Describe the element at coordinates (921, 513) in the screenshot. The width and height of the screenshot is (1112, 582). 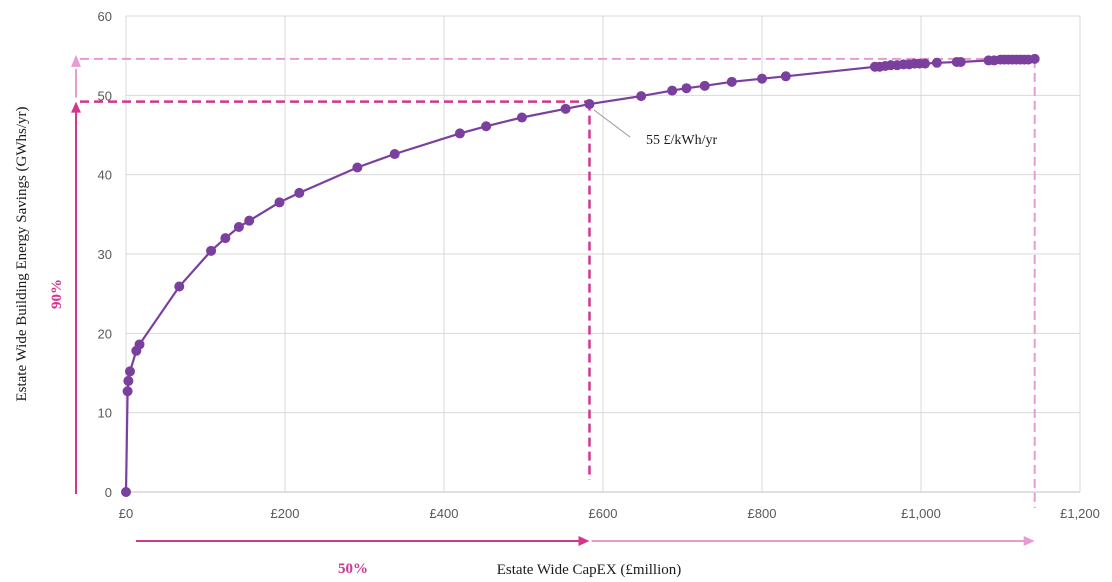
I see `x-tick-label: £1,000` at that location.